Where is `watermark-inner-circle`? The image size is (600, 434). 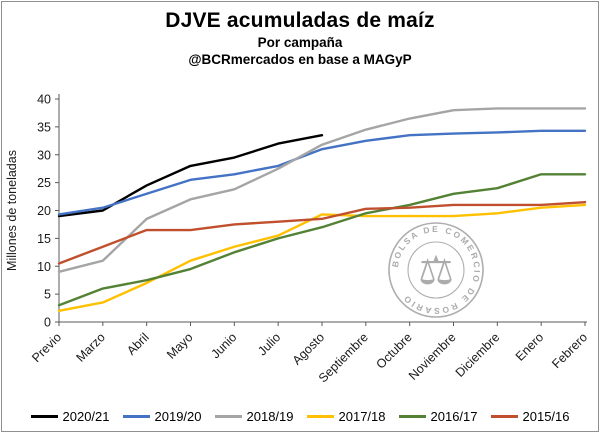
watermark-inner-circle is located at coordinates (436, 270).